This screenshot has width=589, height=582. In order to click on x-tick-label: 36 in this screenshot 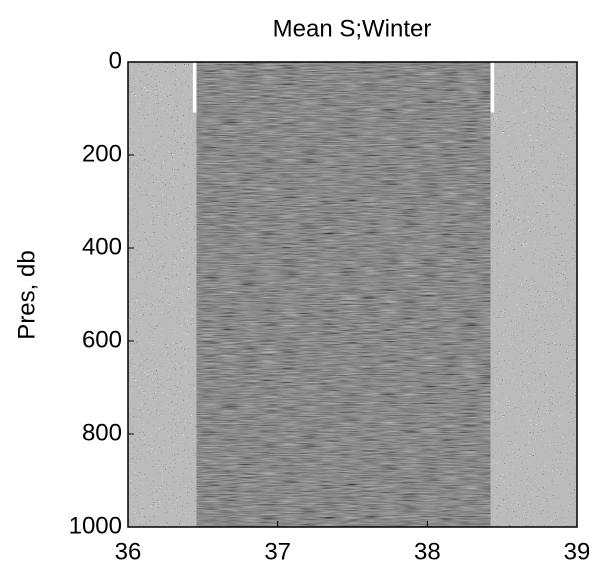, I will do `click(128, 551)`.